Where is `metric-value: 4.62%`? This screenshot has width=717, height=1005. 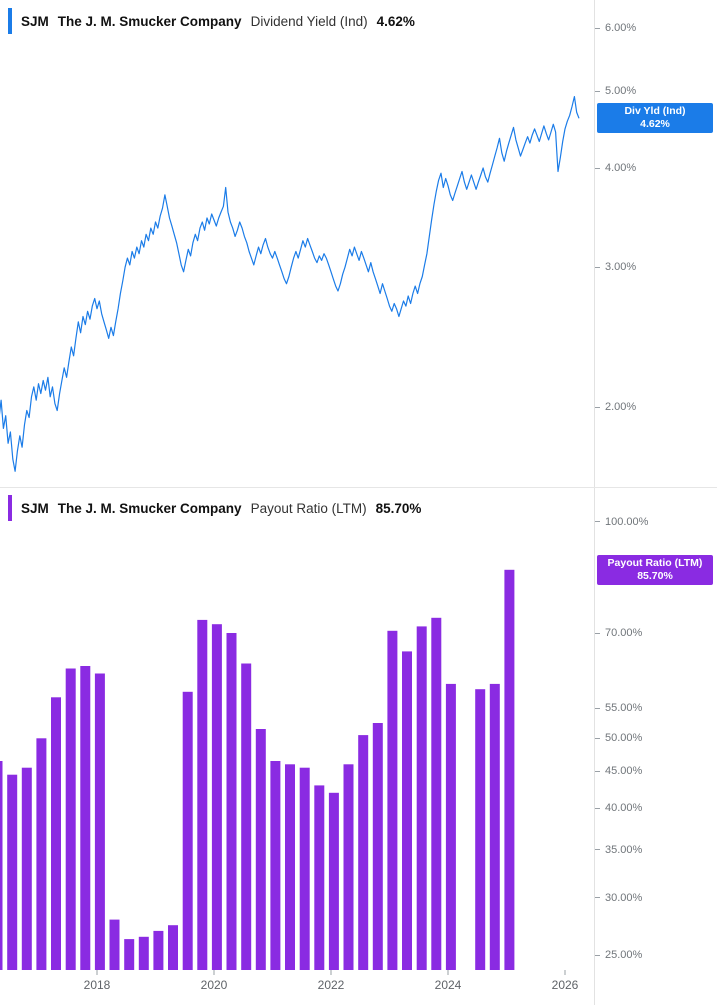
metric-value: 4.62% is located at coordinates (395, 21).